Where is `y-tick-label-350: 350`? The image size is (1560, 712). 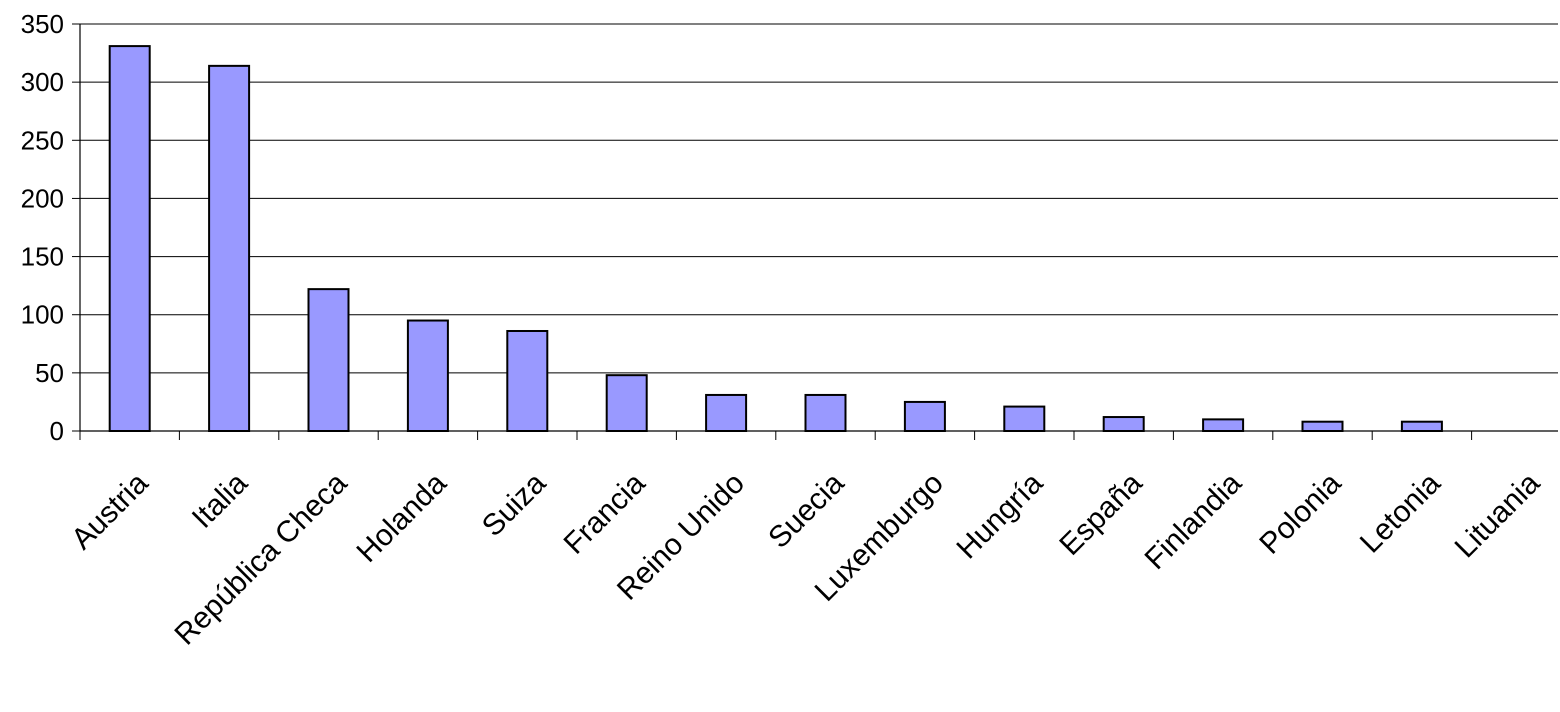
y-tick-label-350: 350 is located at coordinates (42, 24).